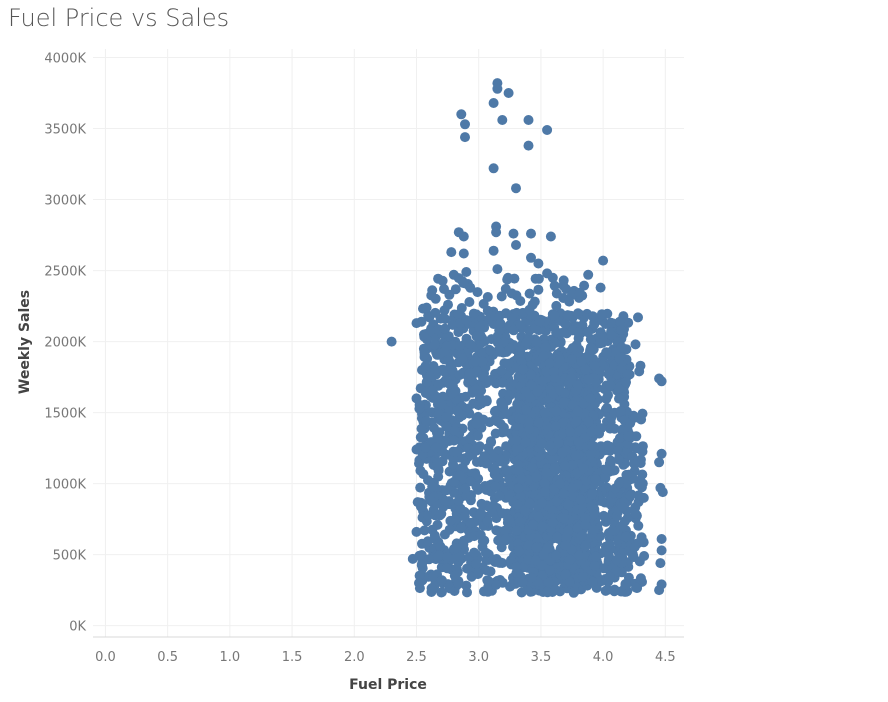 The width and height of the screenshot is (888, 702). What do you see at coordinates (354, 657) in the screenshot?
I see `x-tick-label: 2.0` at bounding box center [354, 657].